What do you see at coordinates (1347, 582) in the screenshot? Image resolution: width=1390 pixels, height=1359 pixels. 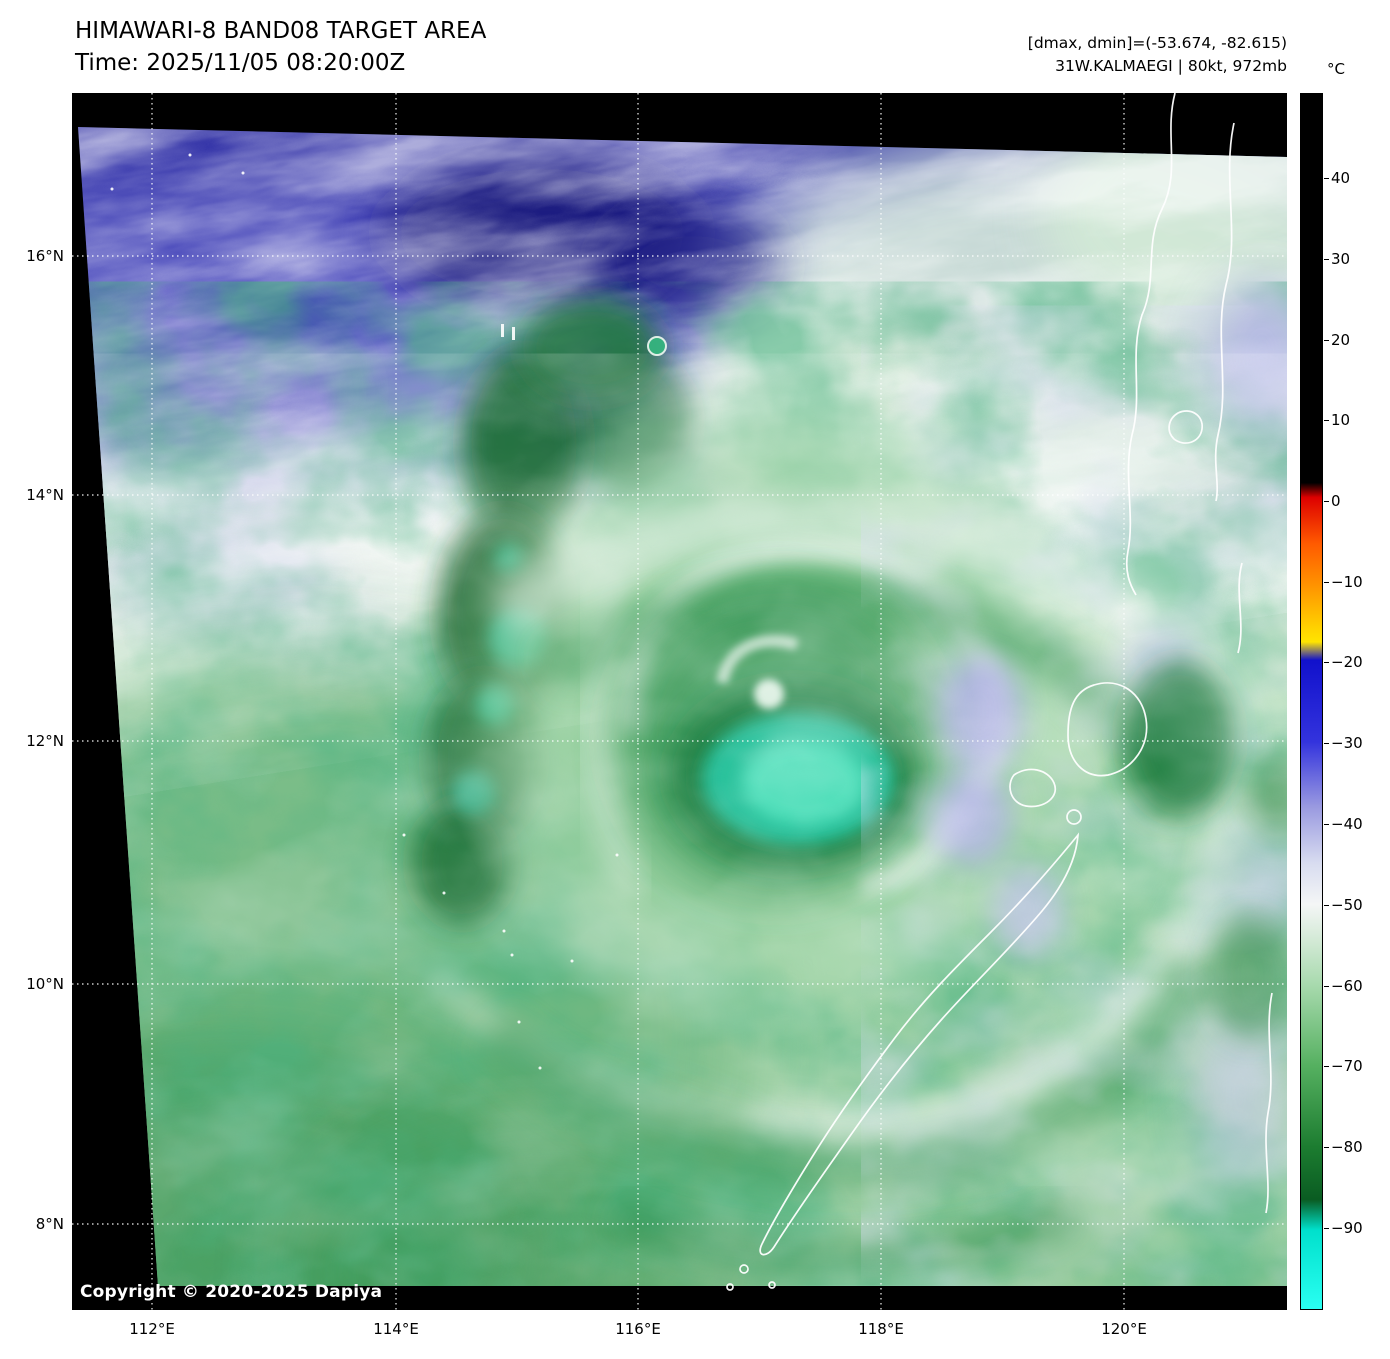 I see `colorbar-tick-n10: −10` at bounding box center [1347, 582].